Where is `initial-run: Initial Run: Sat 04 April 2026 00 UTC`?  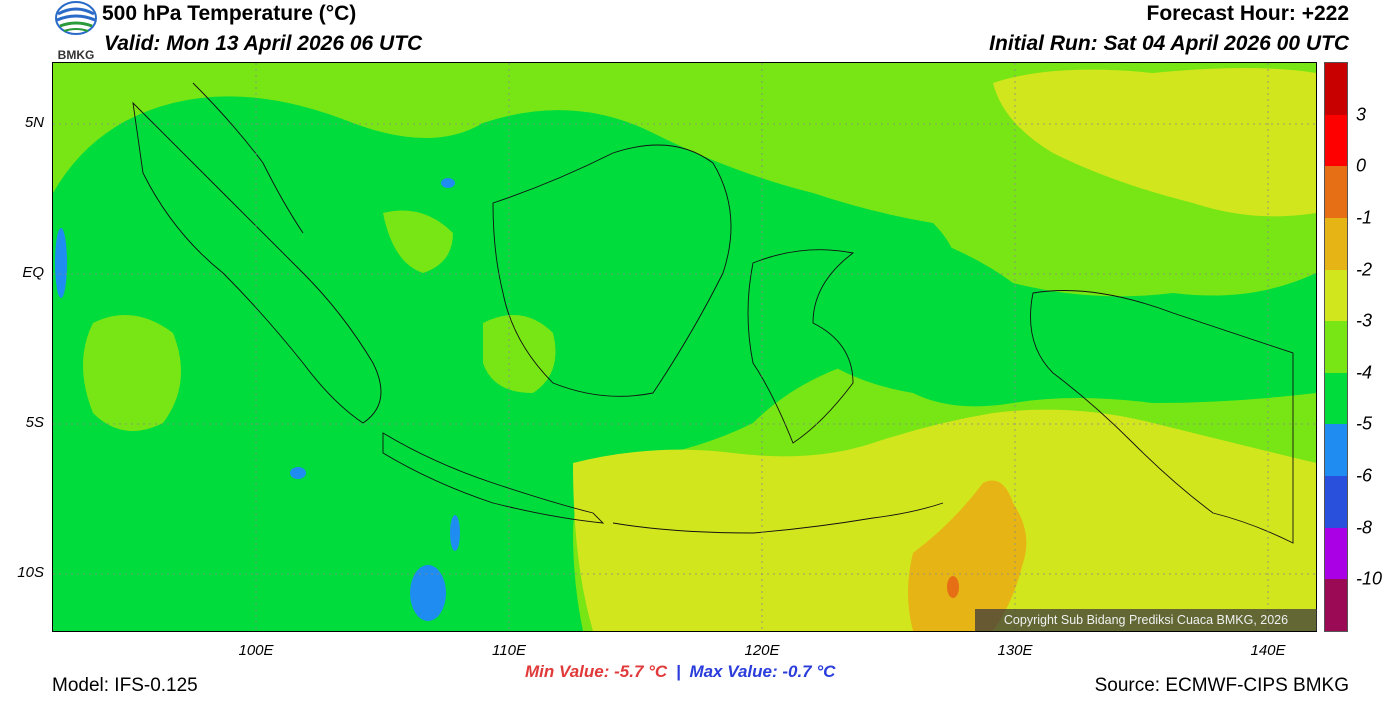
initial-run: Initial Run: Sat 04 April 2026 00 UTC is located at coordinates (1169, 43).